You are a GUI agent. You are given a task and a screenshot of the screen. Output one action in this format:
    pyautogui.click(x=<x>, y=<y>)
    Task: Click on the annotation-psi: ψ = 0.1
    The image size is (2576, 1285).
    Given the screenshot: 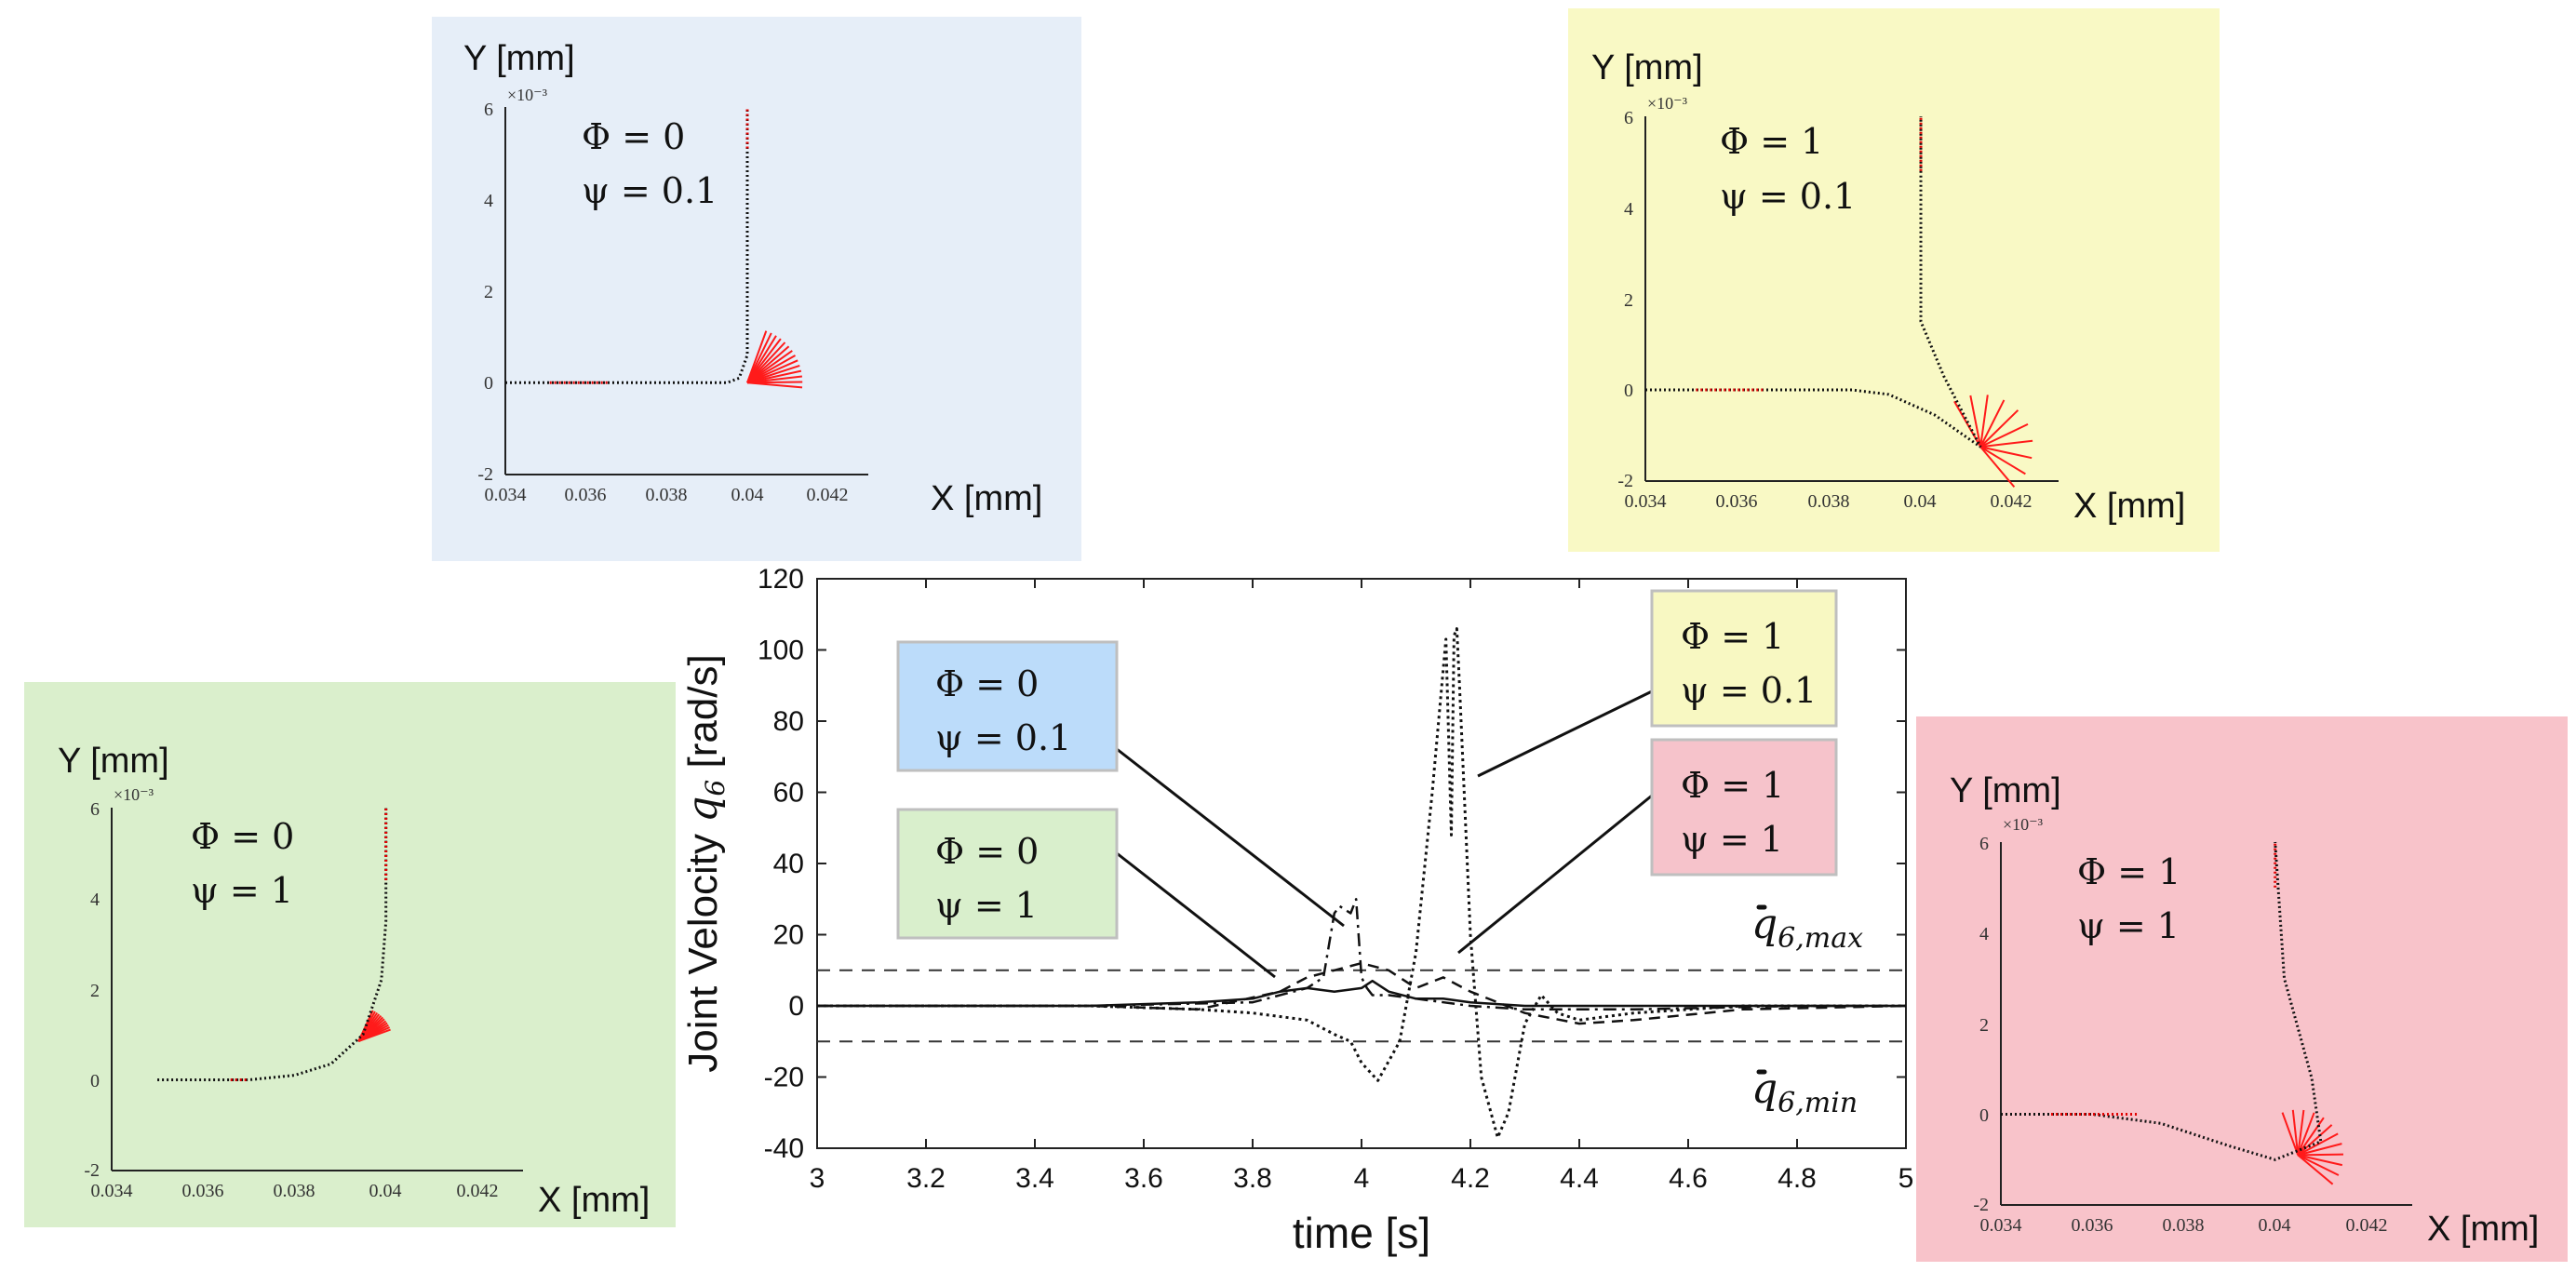 What is the action you would take?
    pyautogui.click(x=1749, y=690)
    